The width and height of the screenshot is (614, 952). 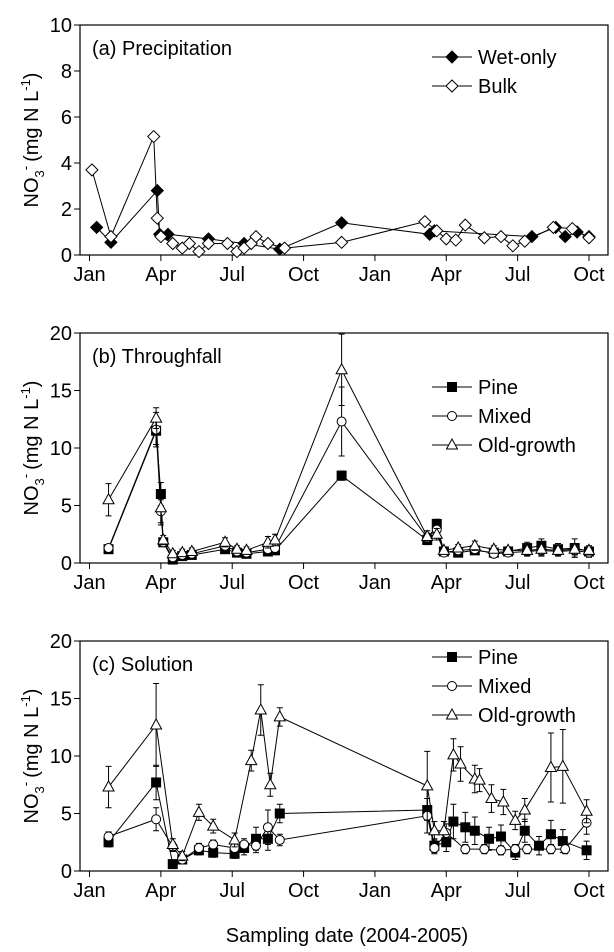 What do you see at coordinates (66, 815) in the screenshot?
I see `y-tick-label: 5` at bounding box center [66, 815].